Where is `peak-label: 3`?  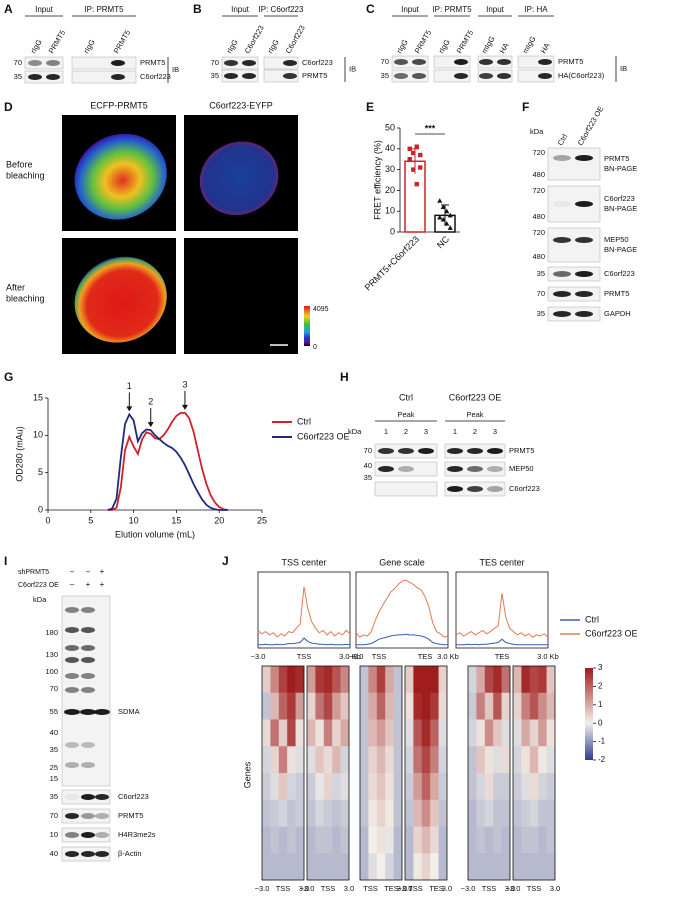
peak-label: 3 is located at coordinates (184, 384).